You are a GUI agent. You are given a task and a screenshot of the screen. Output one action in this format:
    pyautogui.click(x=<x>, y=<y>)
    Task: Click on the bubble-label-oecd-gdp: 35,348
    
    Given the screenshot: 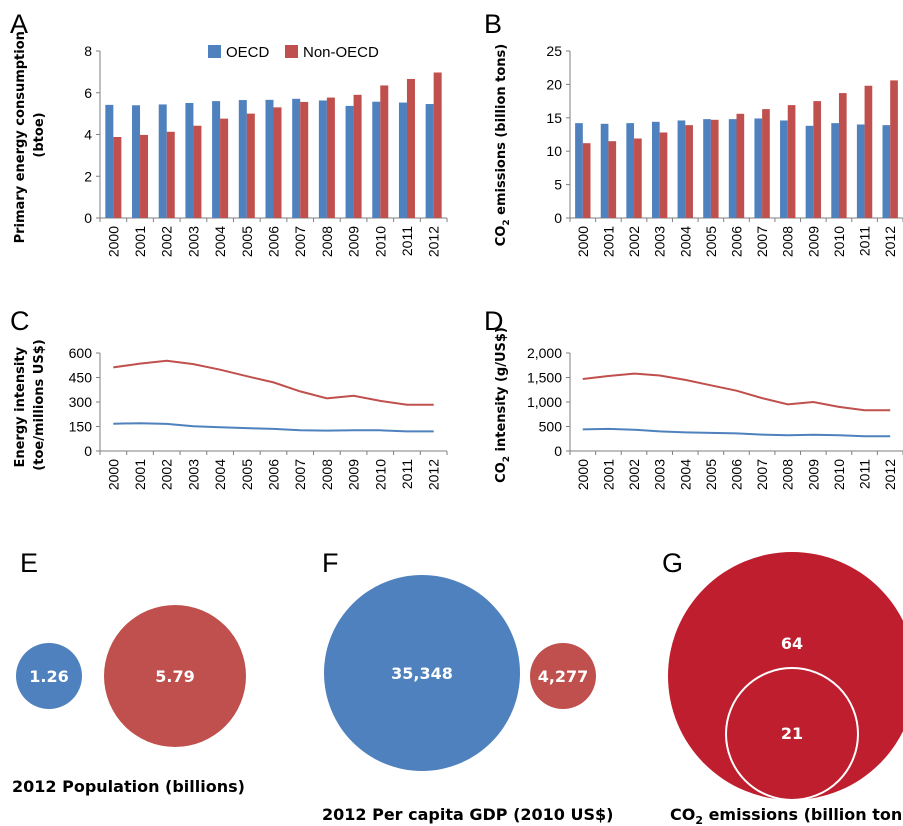 What is the action you would take?
    pyautogui.click(x=422, y=673)
    